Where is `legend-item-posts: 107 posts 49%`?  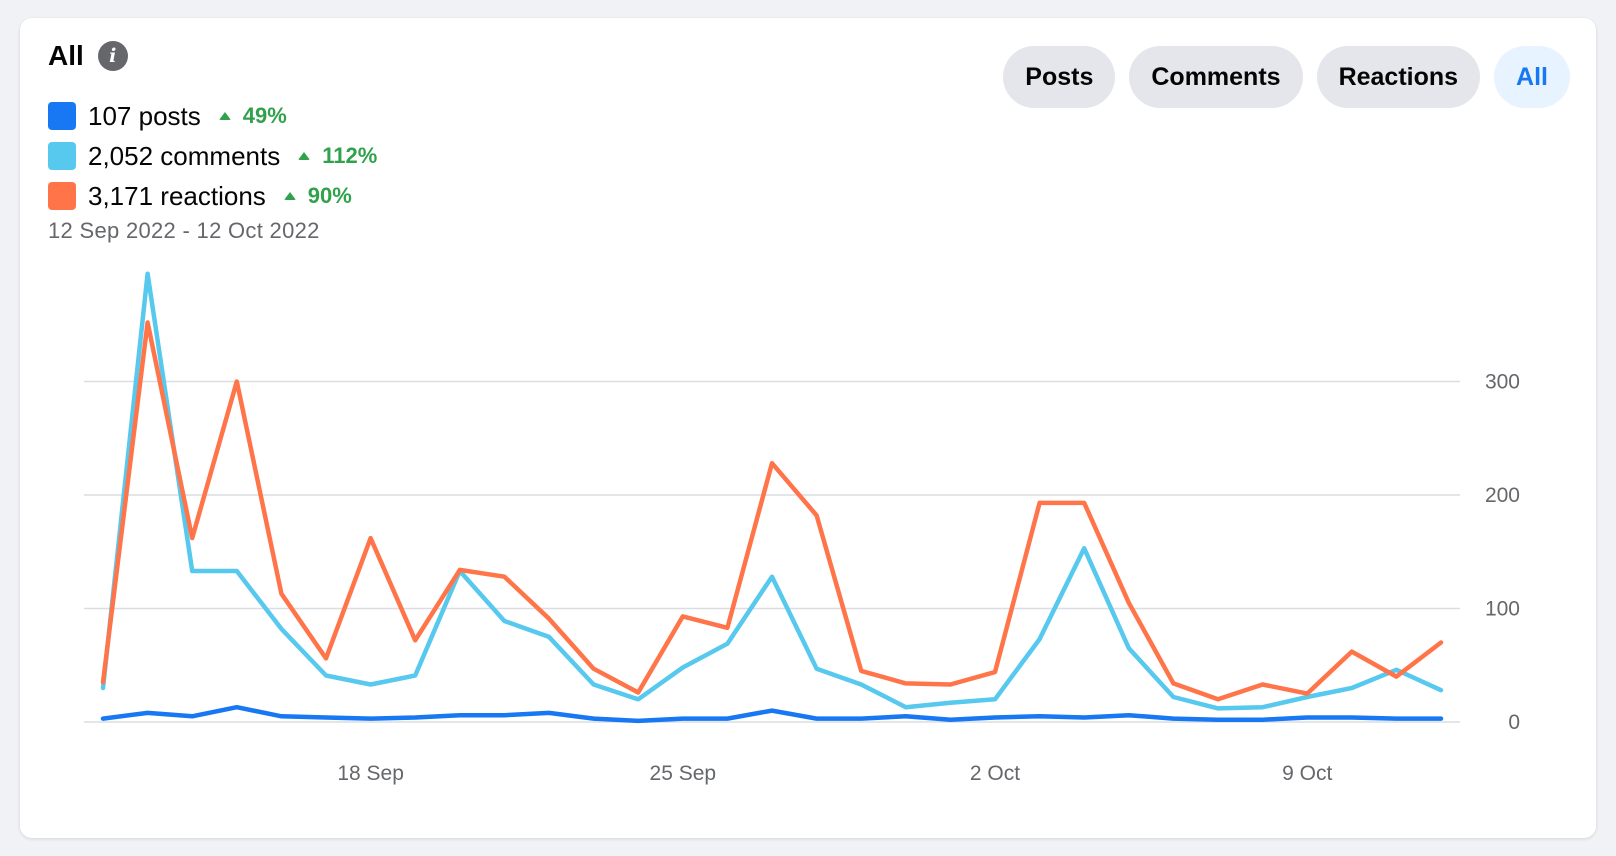 legend-item-posts: 107 posts 49% is located at coordinates (212, 116).